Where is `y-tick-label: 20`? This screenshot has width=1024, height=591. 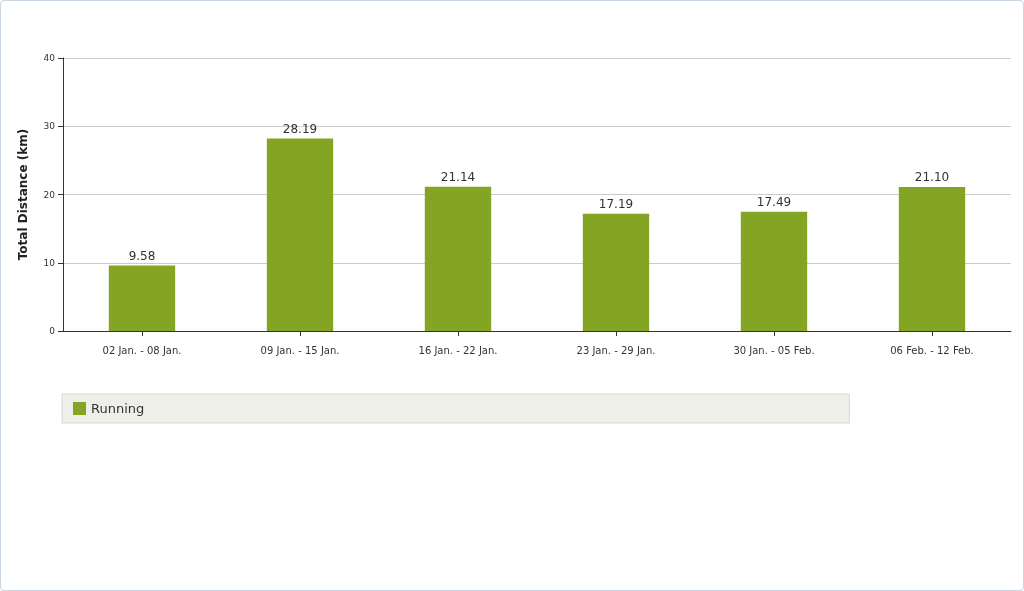
y-tick-label: 20 is located at coordinates (49, 194).